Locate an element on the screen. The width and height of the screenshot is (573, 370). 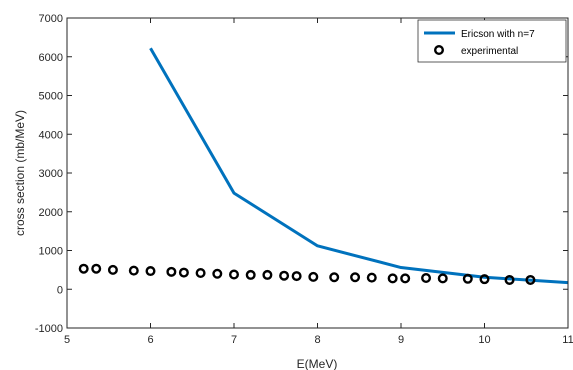
legend-label-model: Ericson with n=7 is located at coordinates (498, 34).